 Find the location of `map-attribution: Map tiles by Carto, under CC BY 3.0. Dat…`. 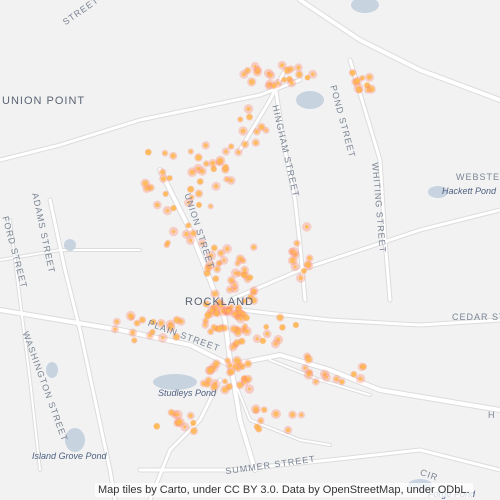

map-attribution: Map tiles by Carto, under CC BY 3.0. Dat… is located at coordinates (284, 490).